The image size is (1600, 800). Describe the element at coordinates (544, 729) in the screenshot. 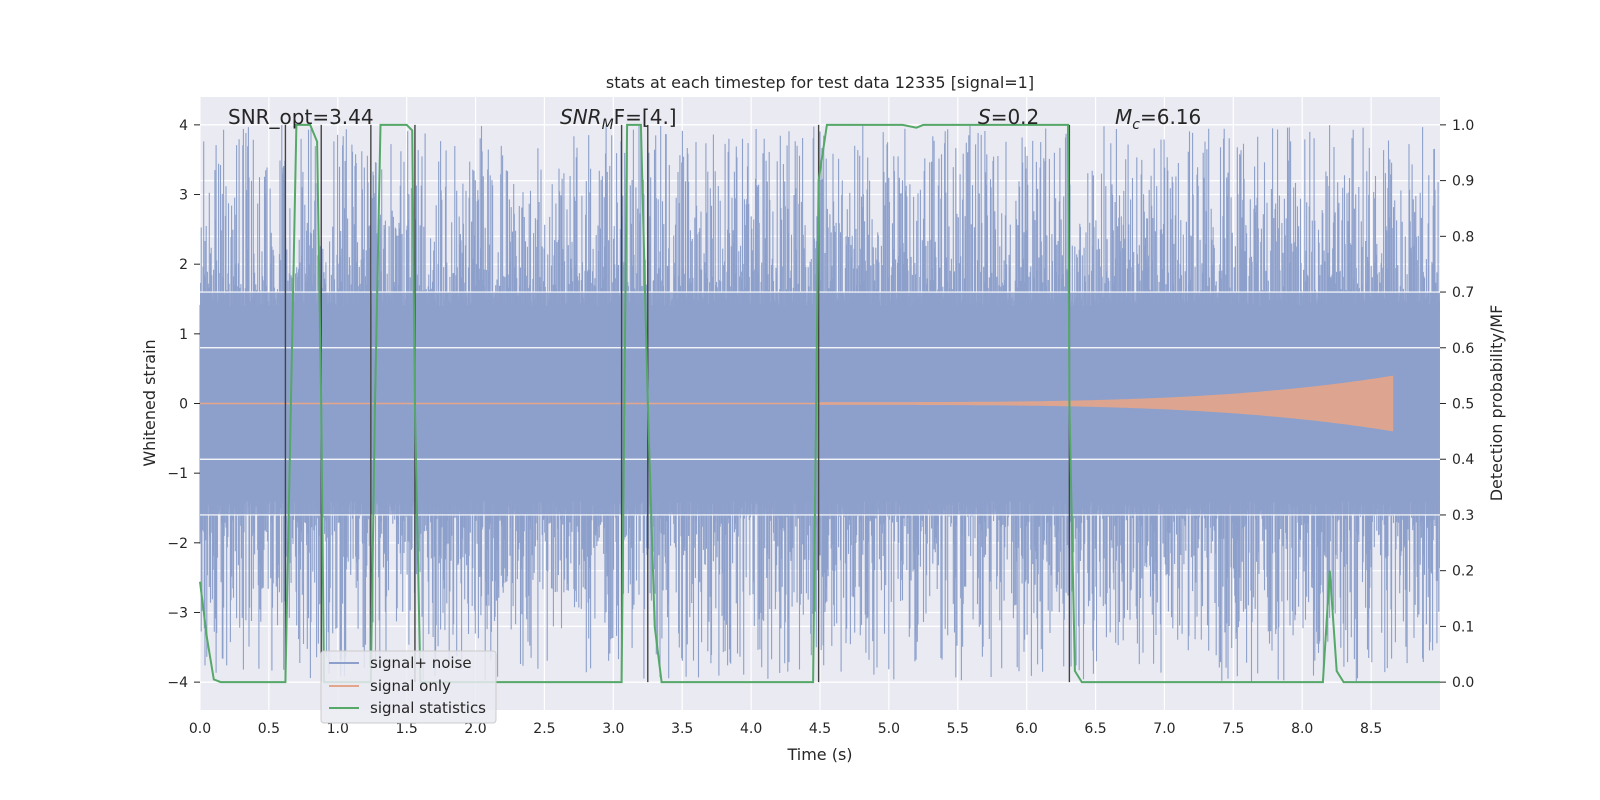

I see `x-tick-label: 2.5` at that location.